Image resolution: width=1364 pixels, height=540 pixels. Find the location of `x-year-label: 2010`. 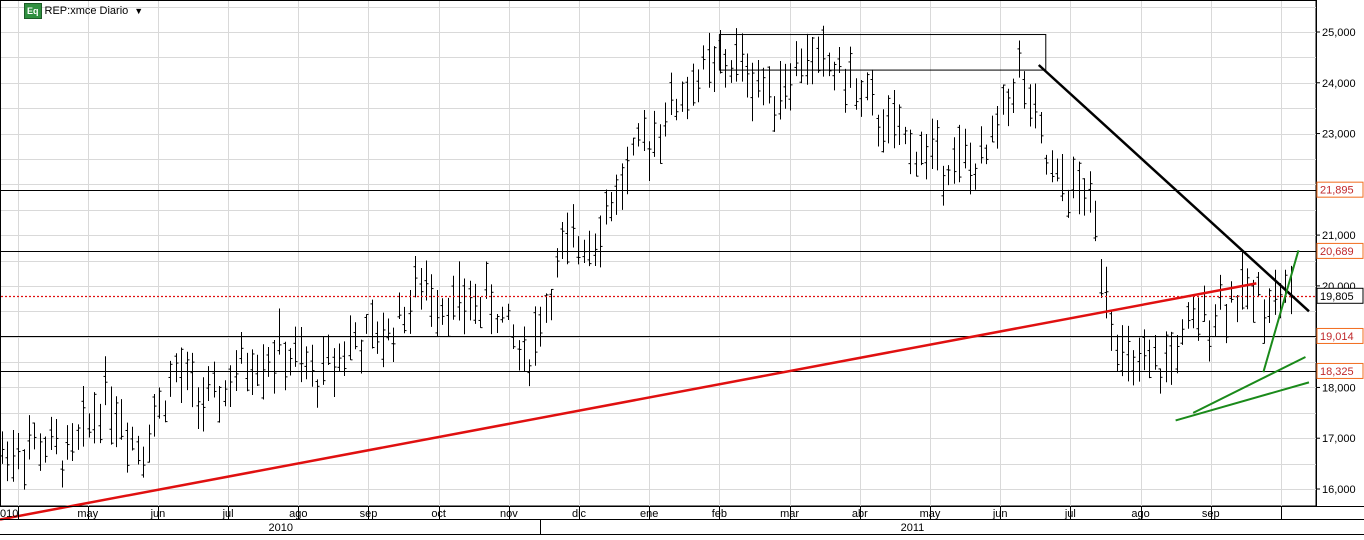

x-year-label: 2010 is located at coordinates (281, 528).